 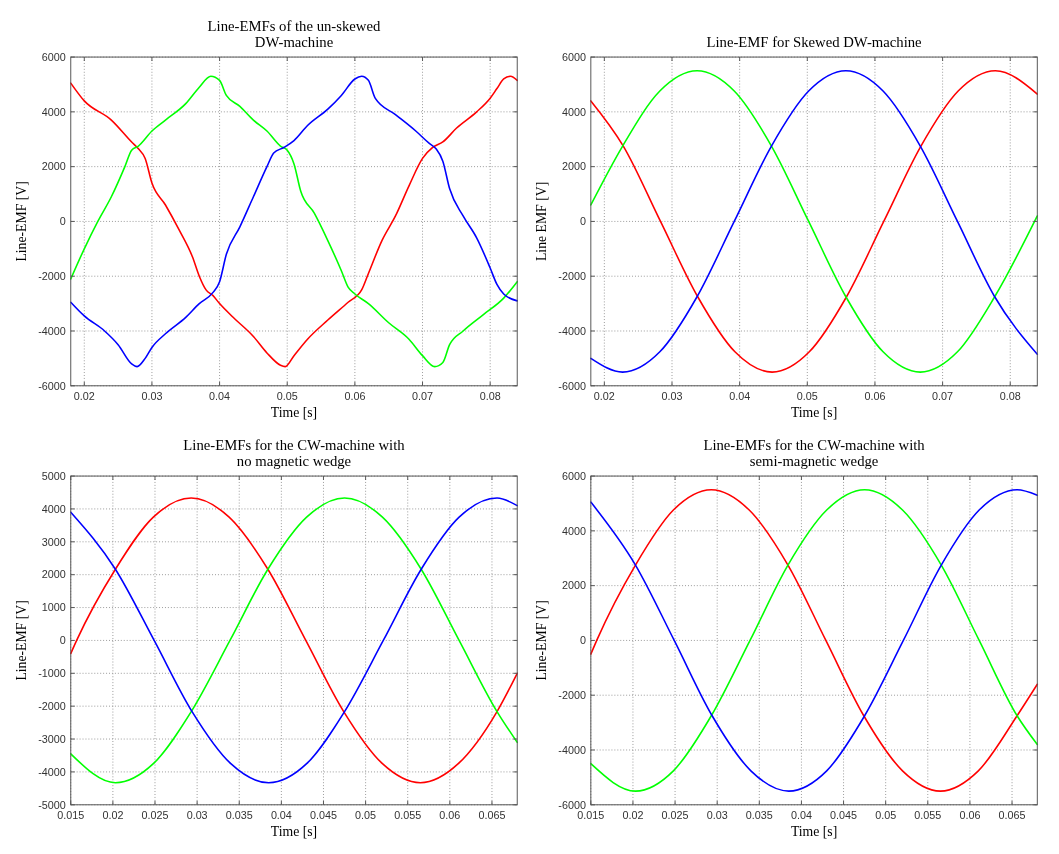 I want to click on y-tick-label: 3000, so click(x=53, y=541).